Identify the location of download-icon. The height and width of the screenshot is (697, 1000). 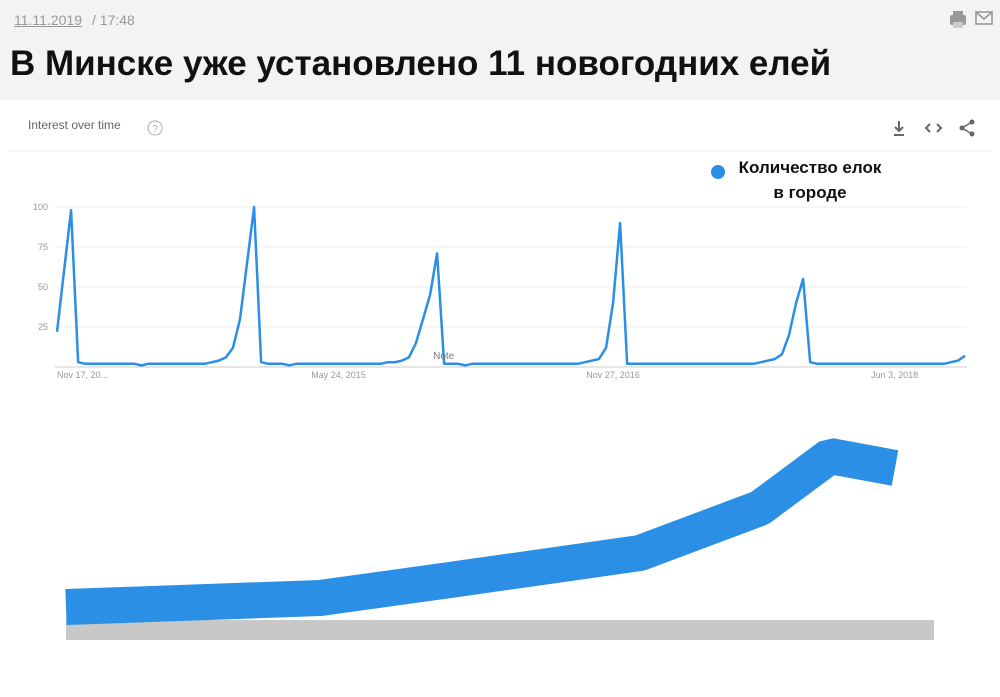
(899, 128).